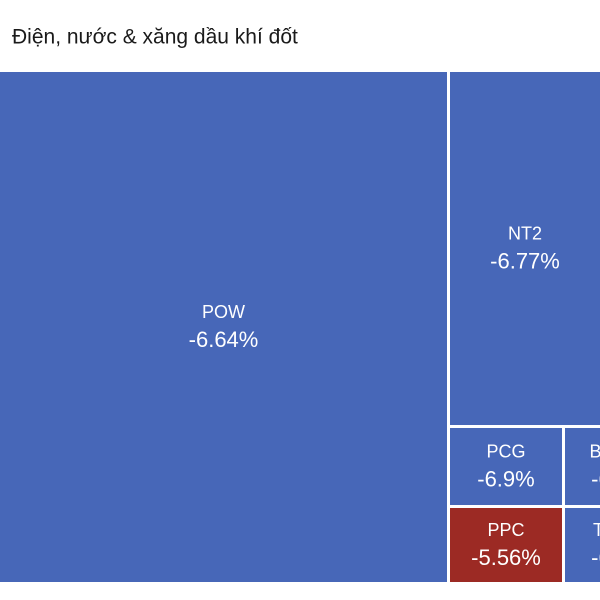  Describe the element at coordinates (224, 339) in the screenshot. I see `tile-value: -6.64%` at that location.